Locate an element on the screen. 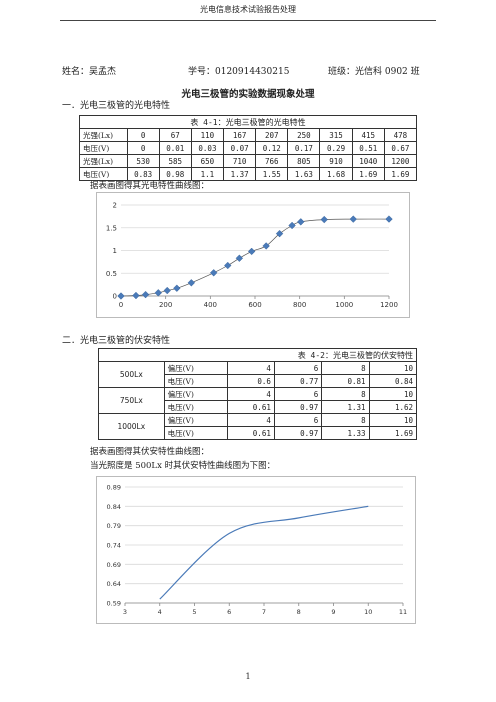  volt-ampere-chart: 0.59 0.64 0.69 0.74 0.79 0.84 0.89 3 4 5 6 7 8 9 10 11 is located at coordinates (256, 550).